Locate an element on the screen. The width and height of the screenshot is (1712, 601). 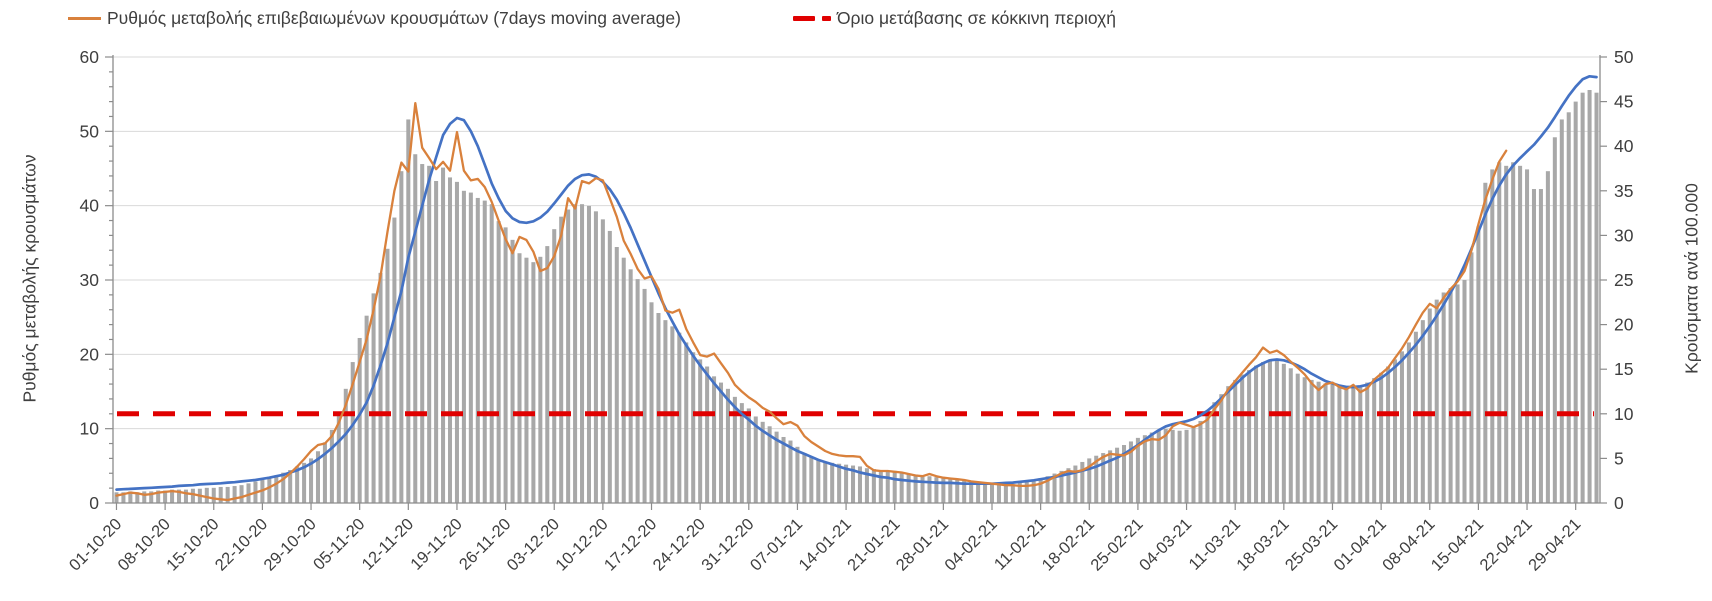
y-axis-right-tick-label: 45 is located at coordinates (1623, 102).